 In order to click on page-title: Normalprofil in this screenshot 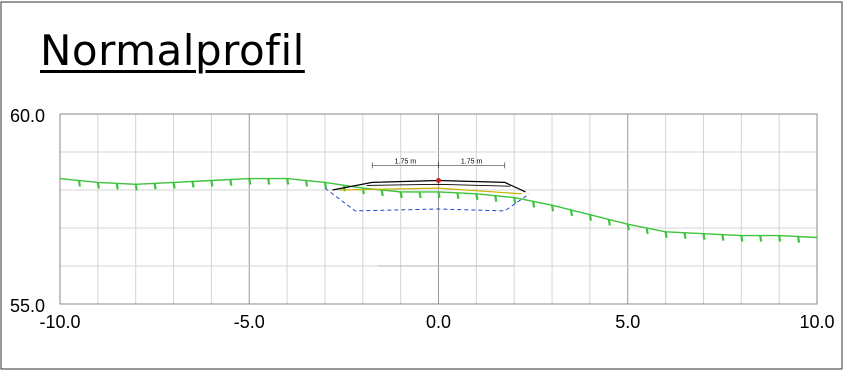, I will do `click(172, 50)`.